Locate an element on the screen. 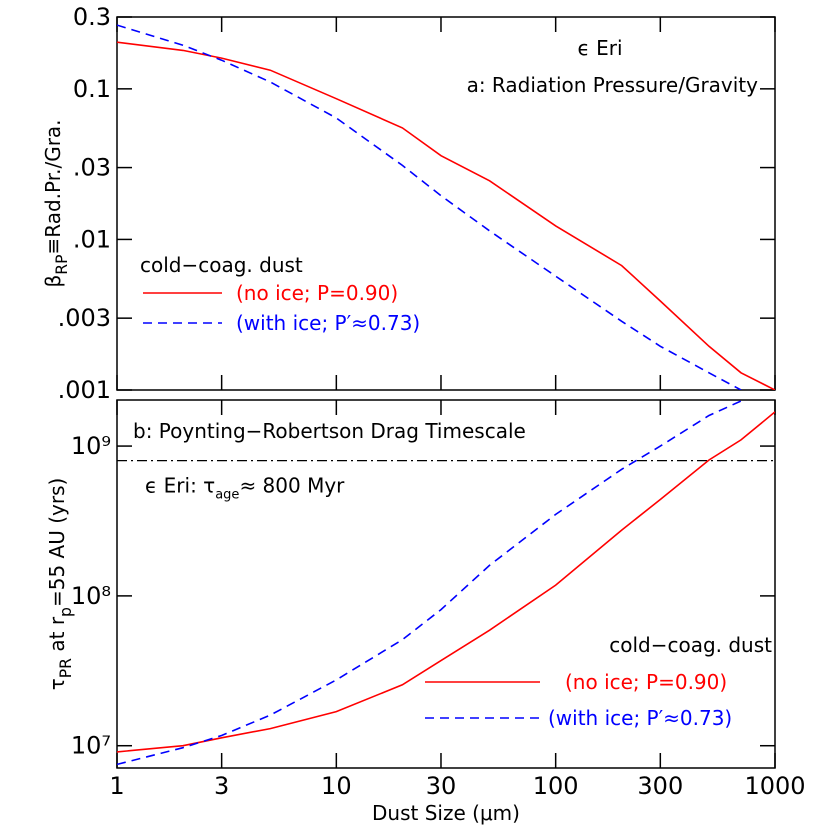 The height and width of the screenshot is (835, 830). label-part: RP is located at coordinates (62, 265).